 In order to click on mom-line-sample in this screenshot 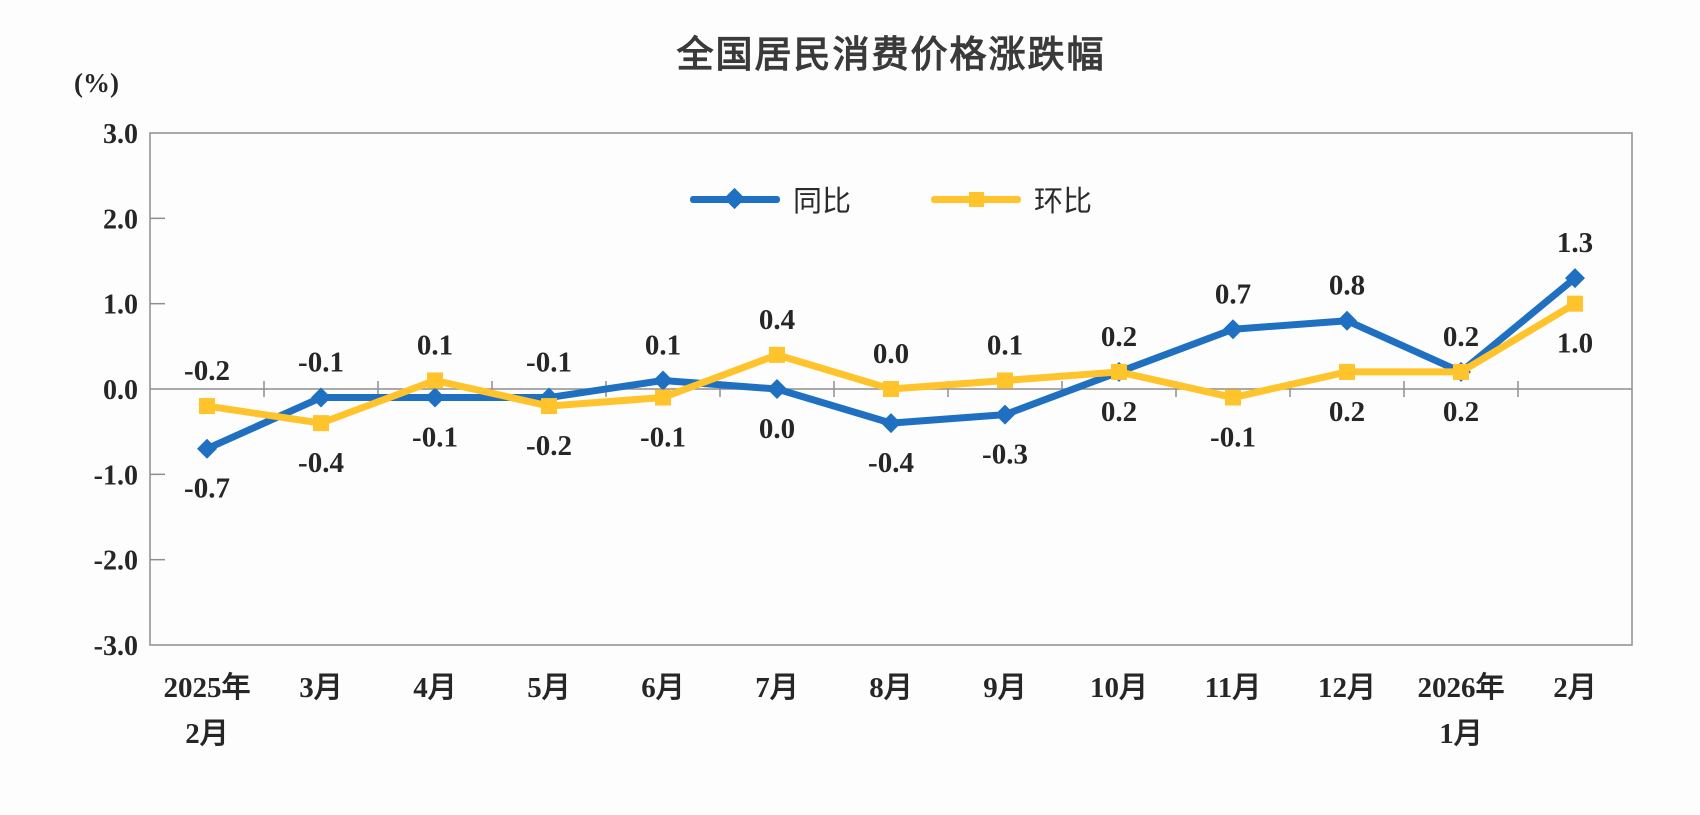, I will do `click(976, 199)`.